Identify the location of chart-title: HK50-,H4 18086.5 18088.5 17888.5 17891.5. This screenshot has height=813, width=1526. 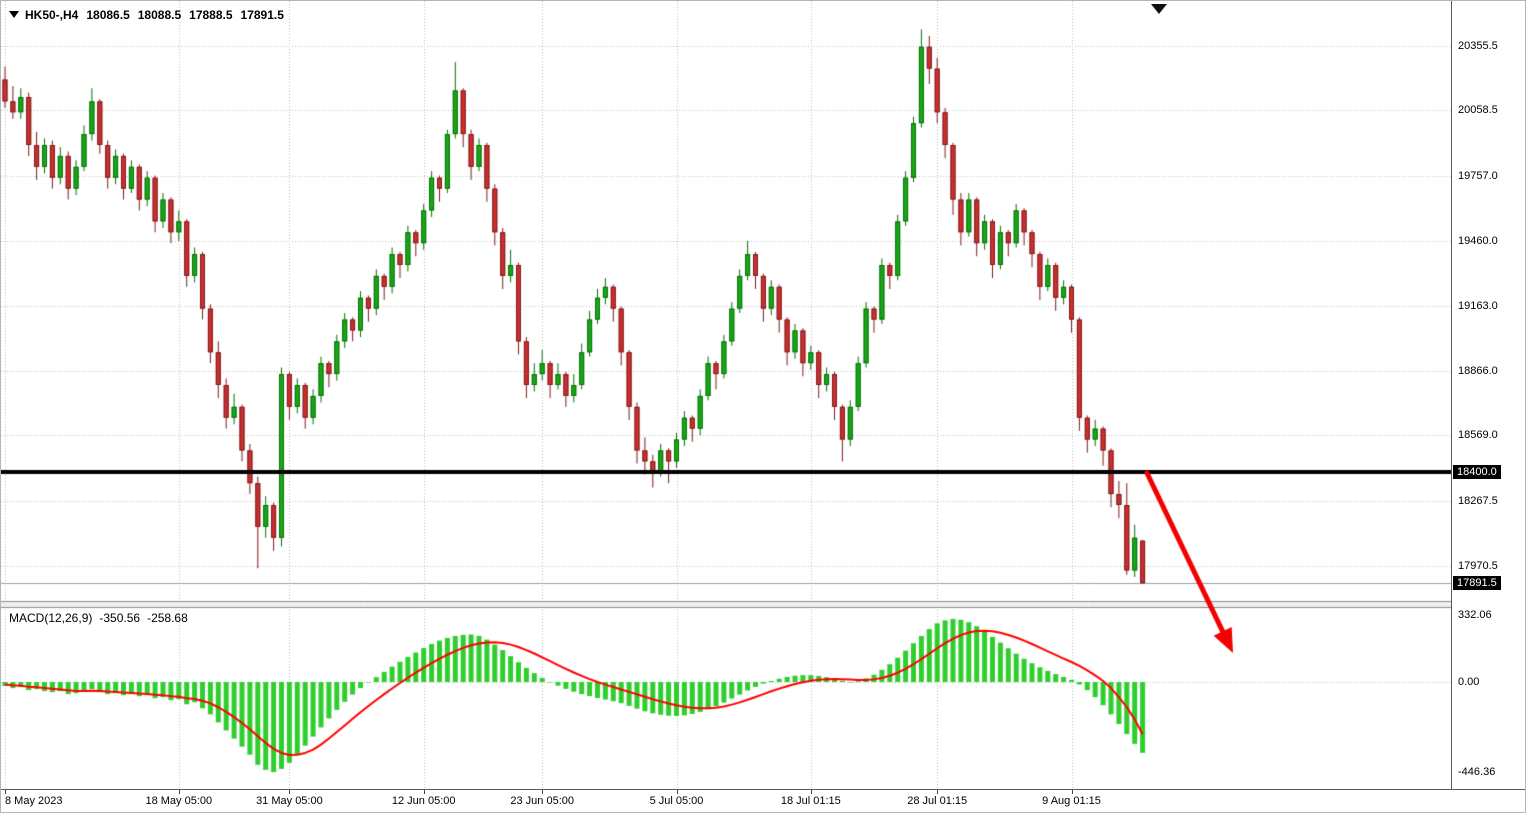
(154, 15).